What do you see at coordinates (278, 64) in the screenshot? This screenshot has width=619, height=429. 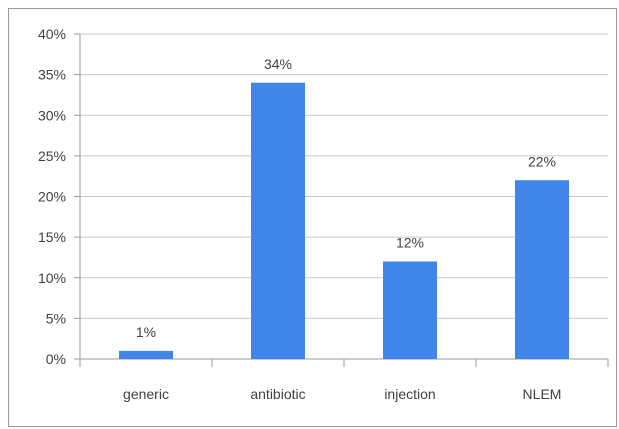 I see `data-label: 34%` at bounding box center [278, 64].